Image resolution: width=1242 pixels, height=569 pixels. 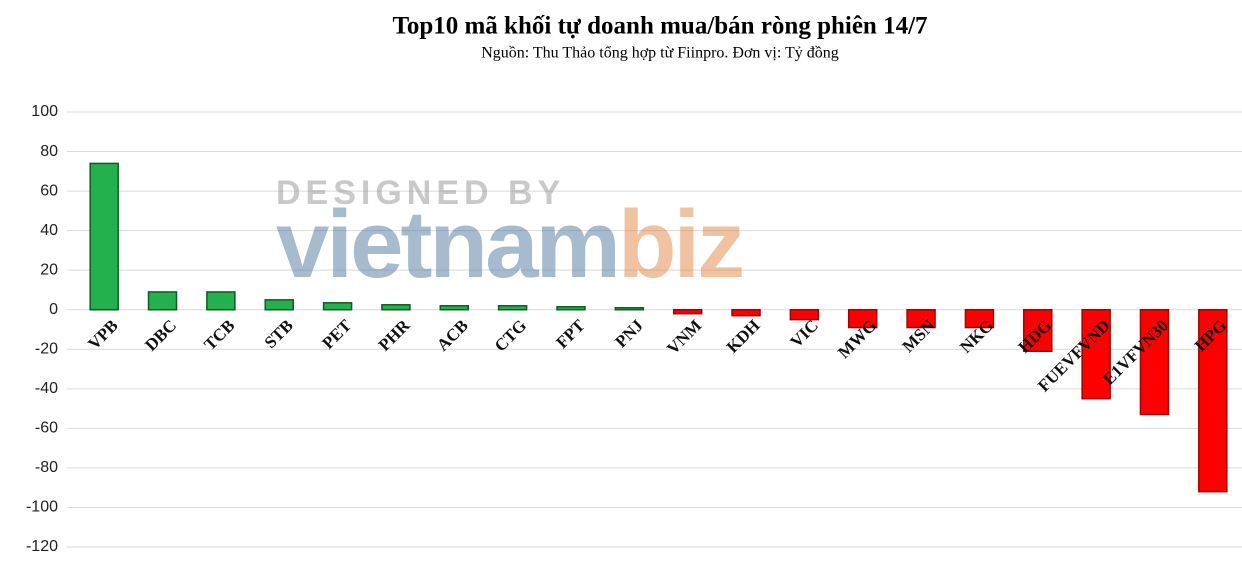 I want to click on y-tick-label: -120, so click(x=42, y=546).